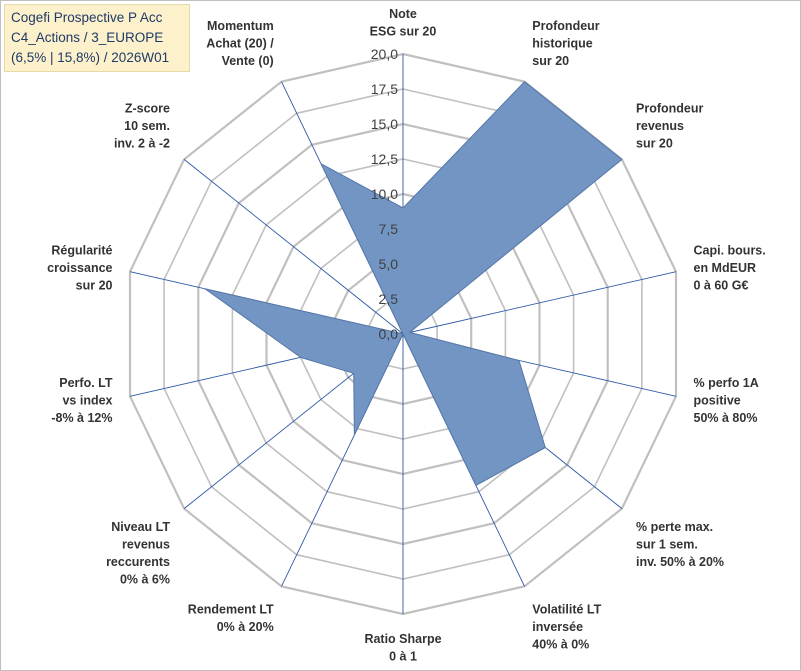  I want to click on axis-label-line: Rendement LT, so click(231, 610).